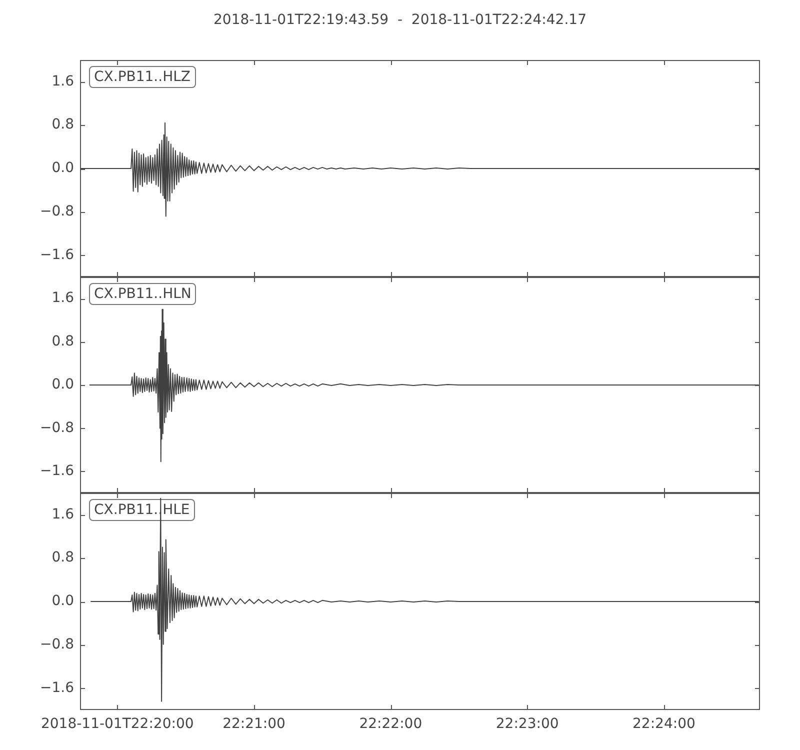  Describe the element at coordinates (117, 724) in the screenshot. I see `x-tick-label: 2018-11-01T22:20:00` at that location.